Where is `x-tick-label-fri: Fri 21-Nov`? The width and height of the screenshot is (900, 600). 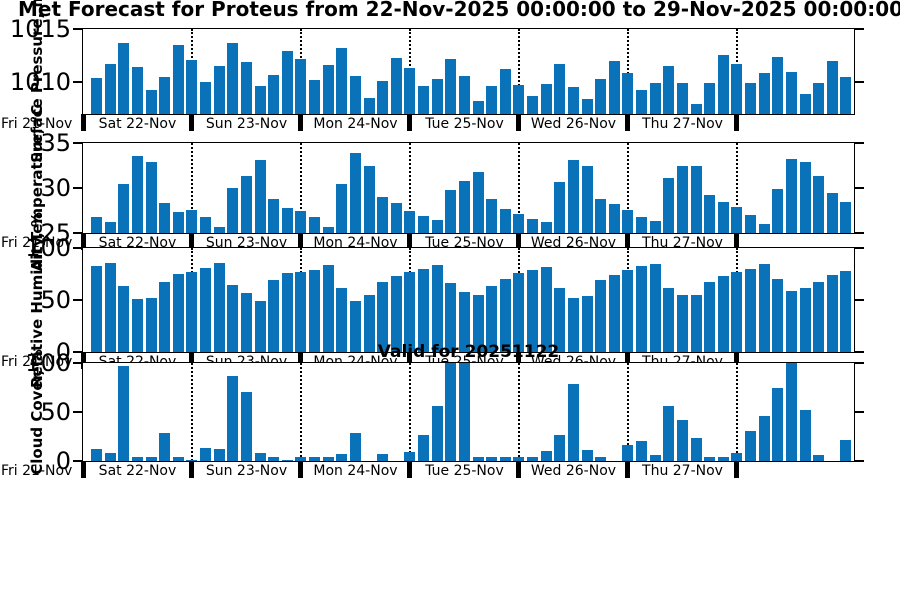 x-tick-label-fri: Fri 21-Nov is located at coordinates (37, 471).